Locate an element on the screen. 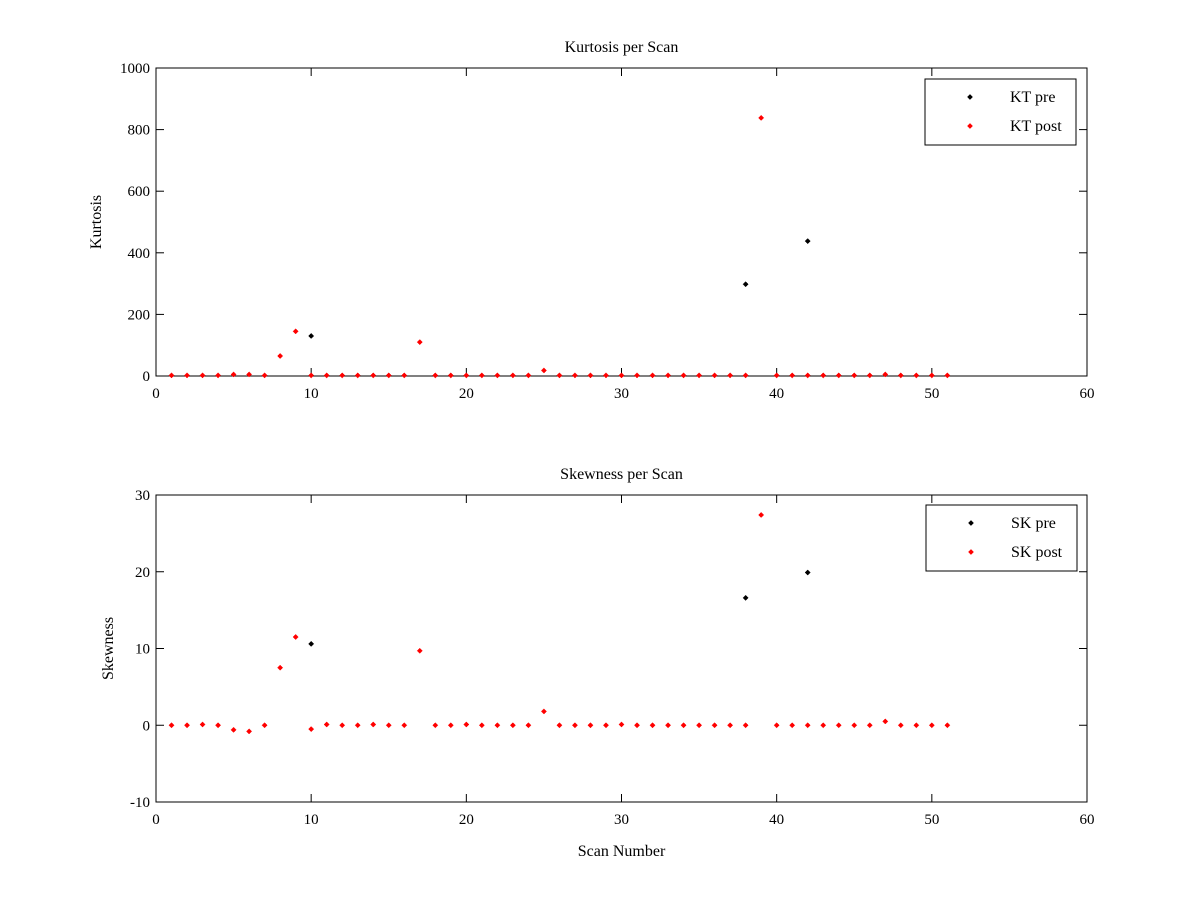  y-axis-label: Kurtosis is located at coordinates (96, 222).